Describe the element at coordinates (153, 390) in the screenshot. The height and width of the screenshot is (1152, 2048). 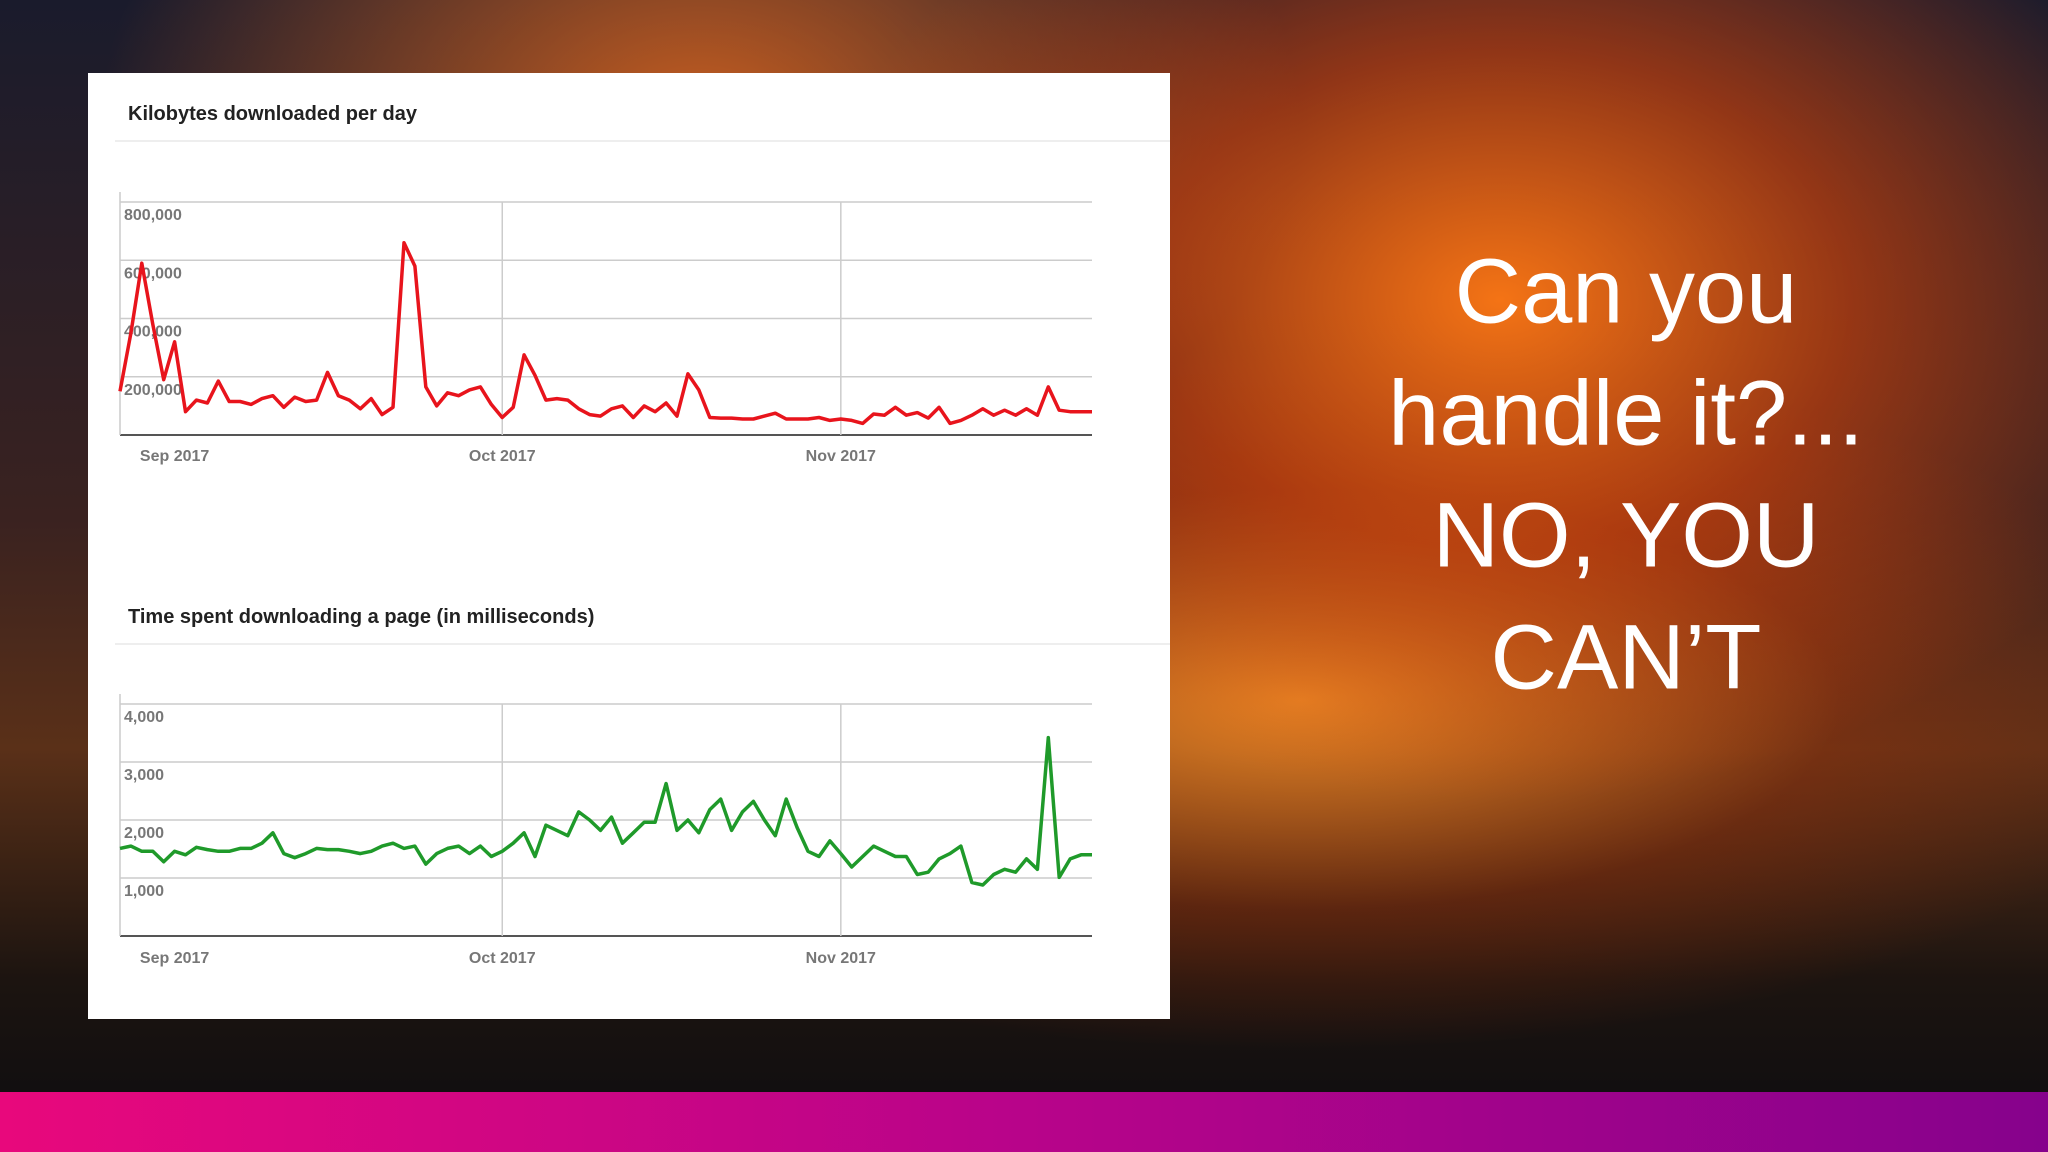
I see `y-tick-label: 200,000` at that location.